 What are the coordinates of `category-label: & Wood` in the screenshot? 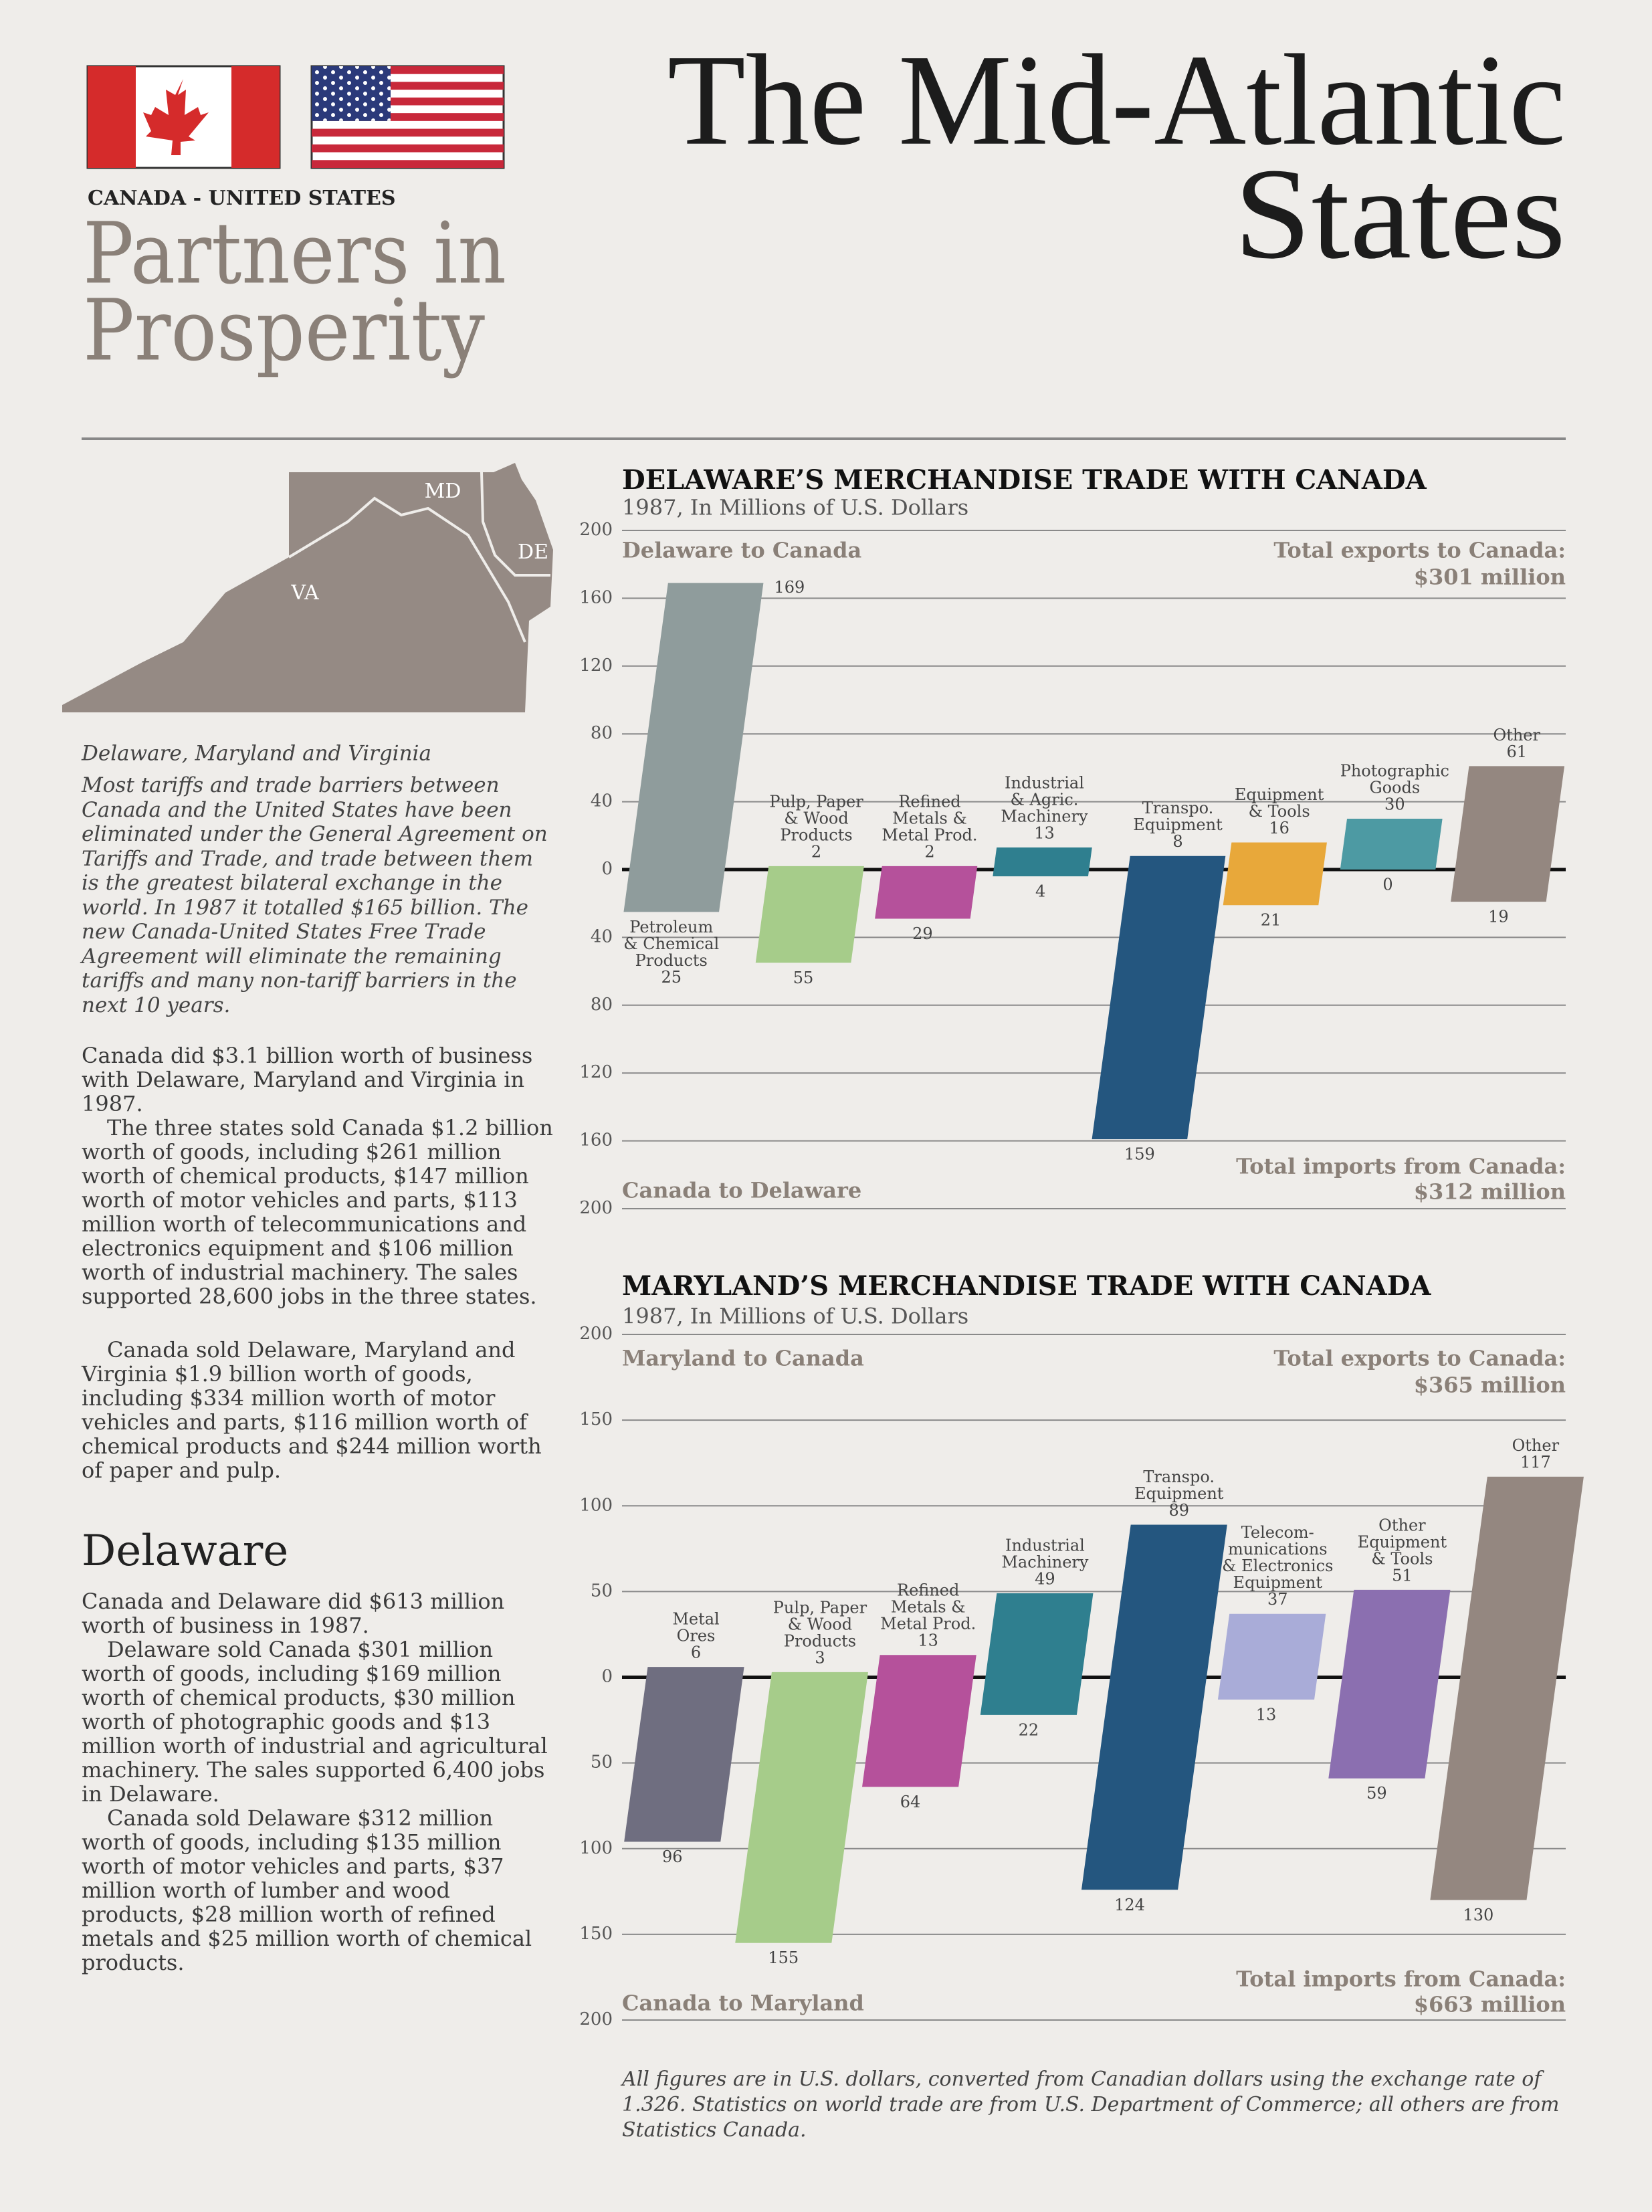 It's located at (816, 818).